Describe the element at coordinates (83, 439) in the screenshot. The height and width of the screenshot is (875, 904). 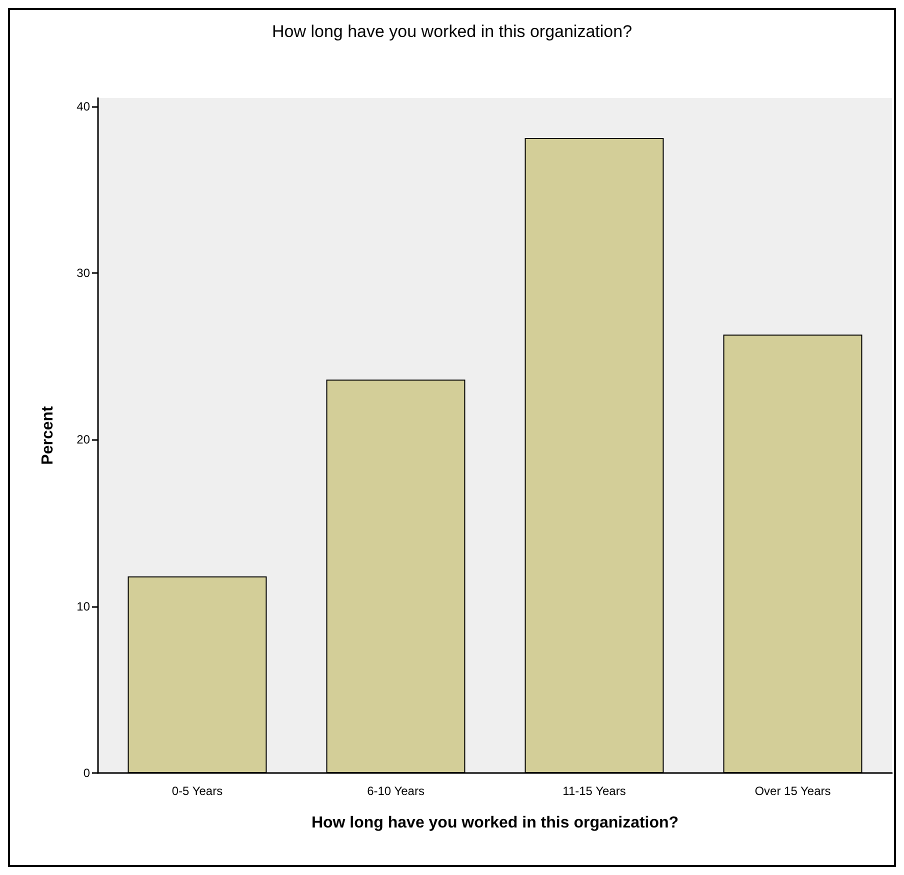
I see `y-tick-label: 20` at that location.